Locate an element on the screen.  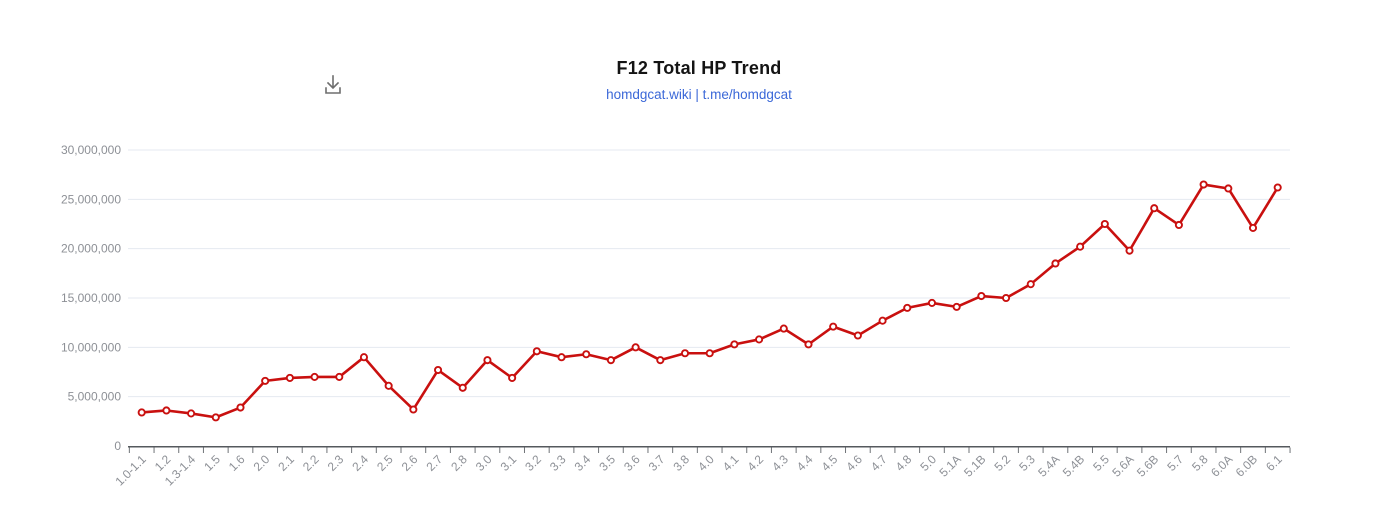
x-axis-tick-label: 1.5 is located at coordinates (212, 463).